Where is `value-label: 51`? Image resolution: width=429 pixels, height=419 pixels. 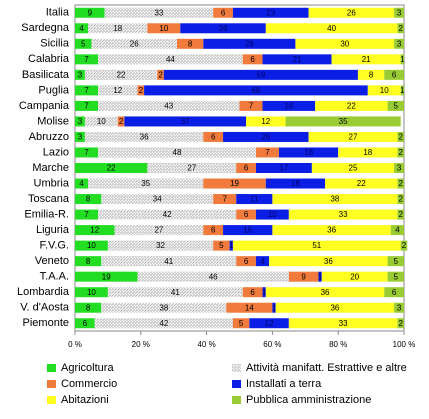
value-label: 51 is located at coordinates (316, 245).